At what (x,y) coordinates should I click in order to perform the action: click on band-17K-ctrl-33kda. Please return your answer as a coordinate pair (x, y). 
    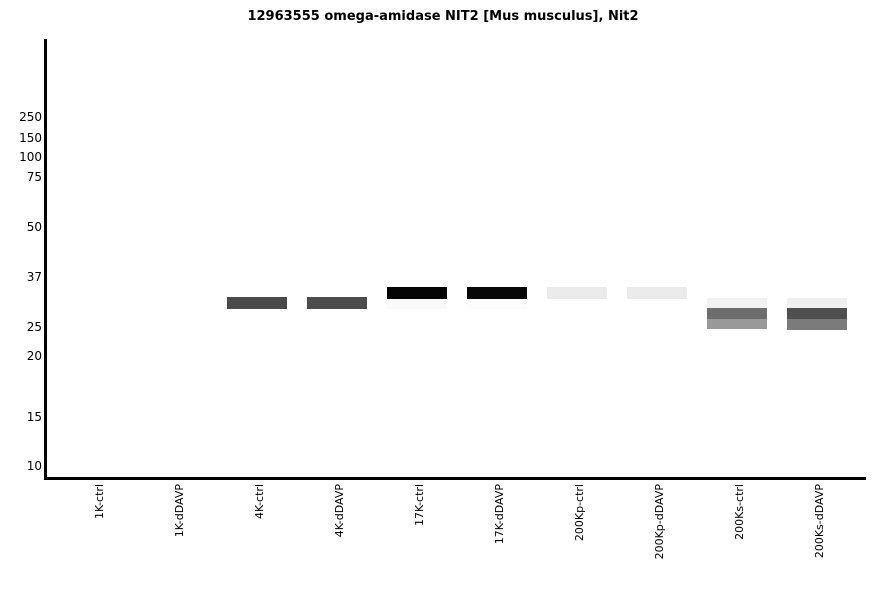
    Looking at the image, I should click on (417, 293).